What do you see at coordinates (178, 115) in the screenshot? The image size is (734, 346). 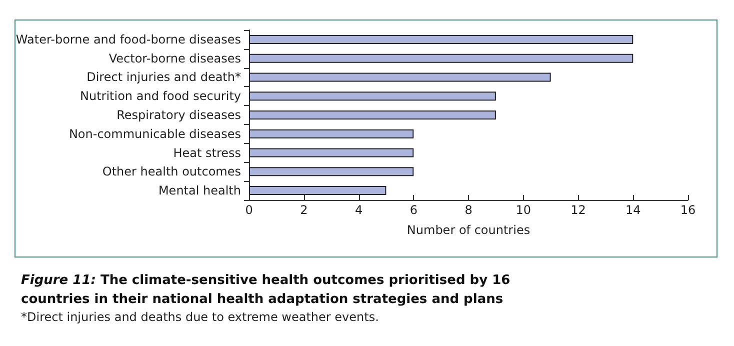 I see `y-tick-label: Respiratory diseases` at bounding box center [178, 115].